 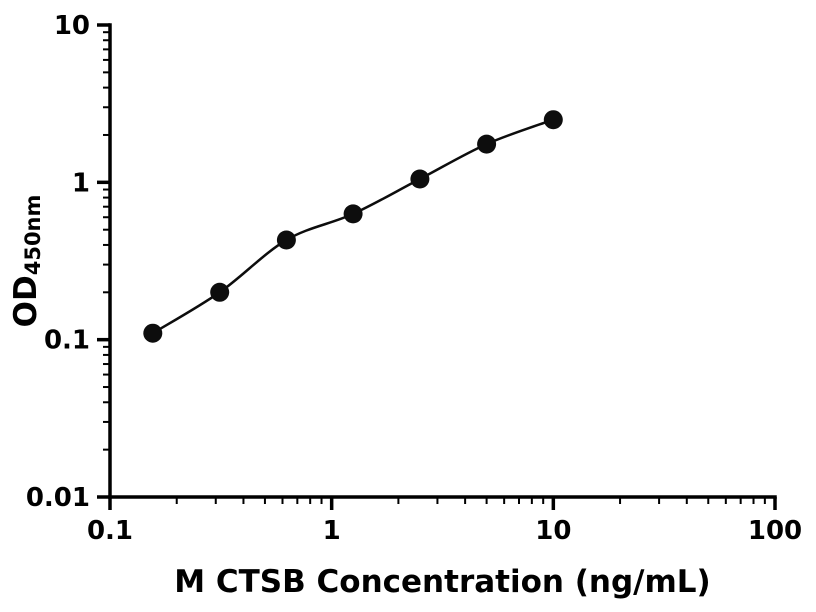 I want to click on y-tick-label: 1, so click(x=81, y=183).